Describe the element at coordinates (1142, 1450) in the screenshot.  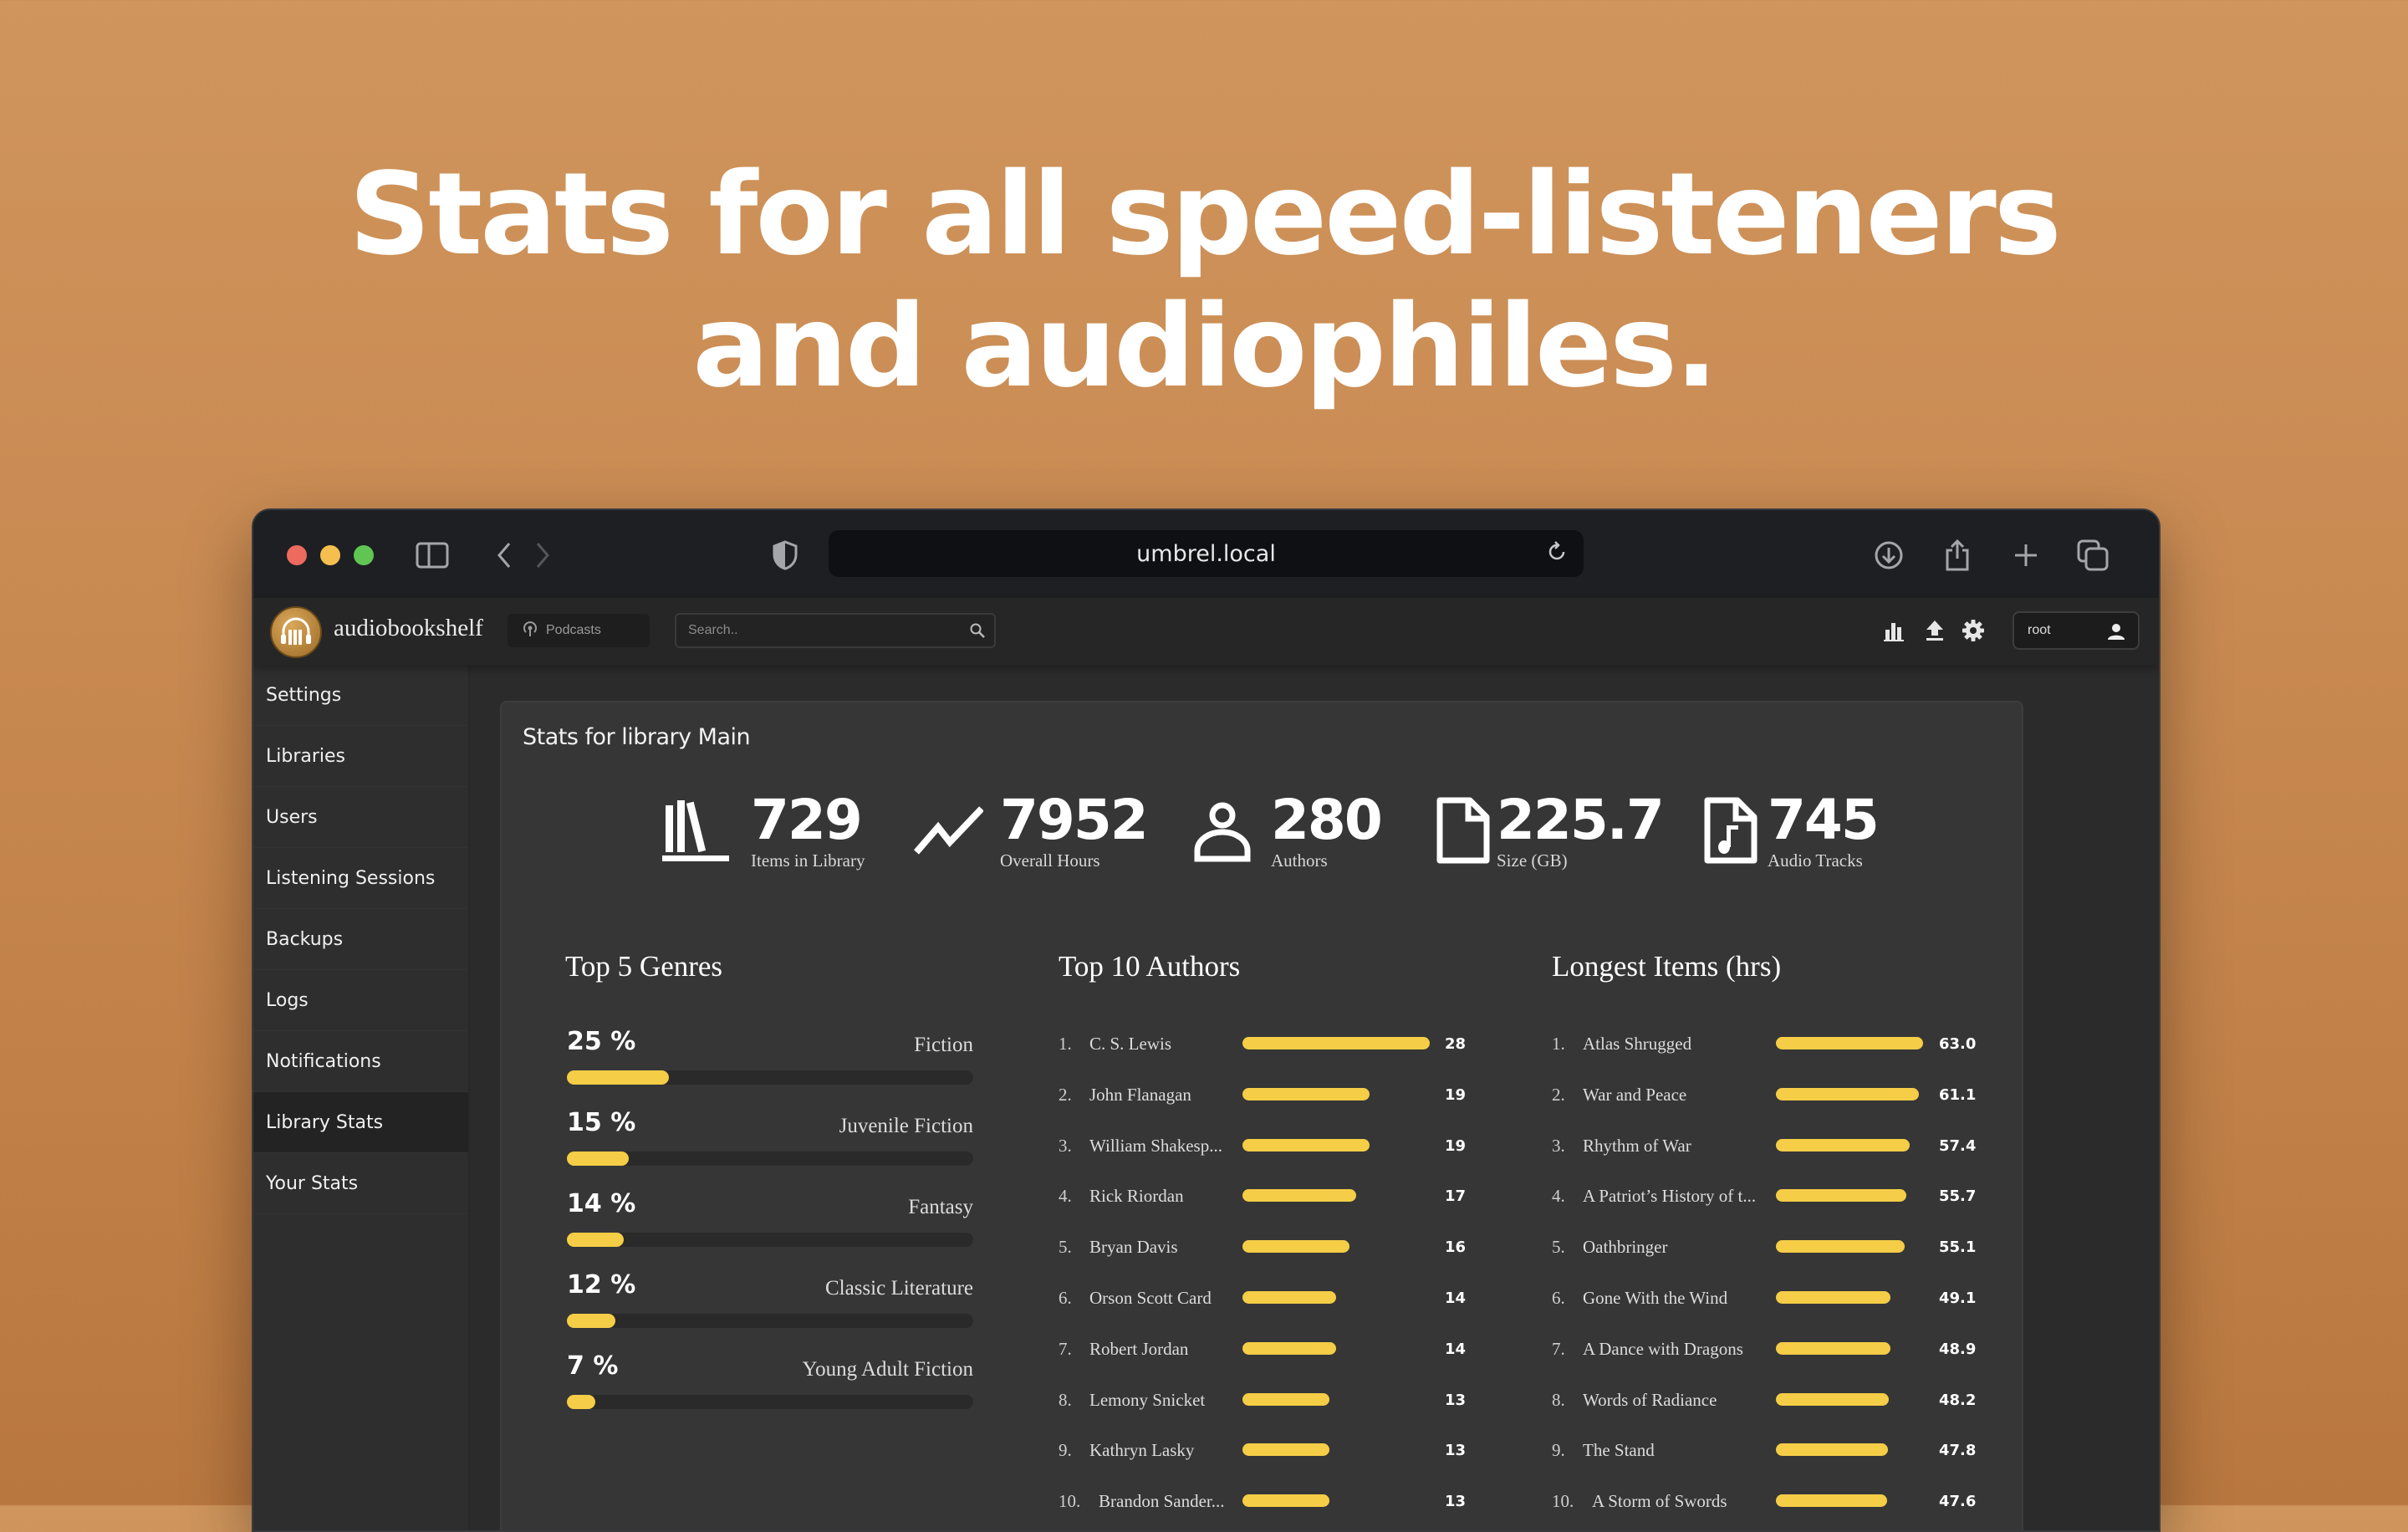
I see `item-name: Kathryn Lasky` at that location.